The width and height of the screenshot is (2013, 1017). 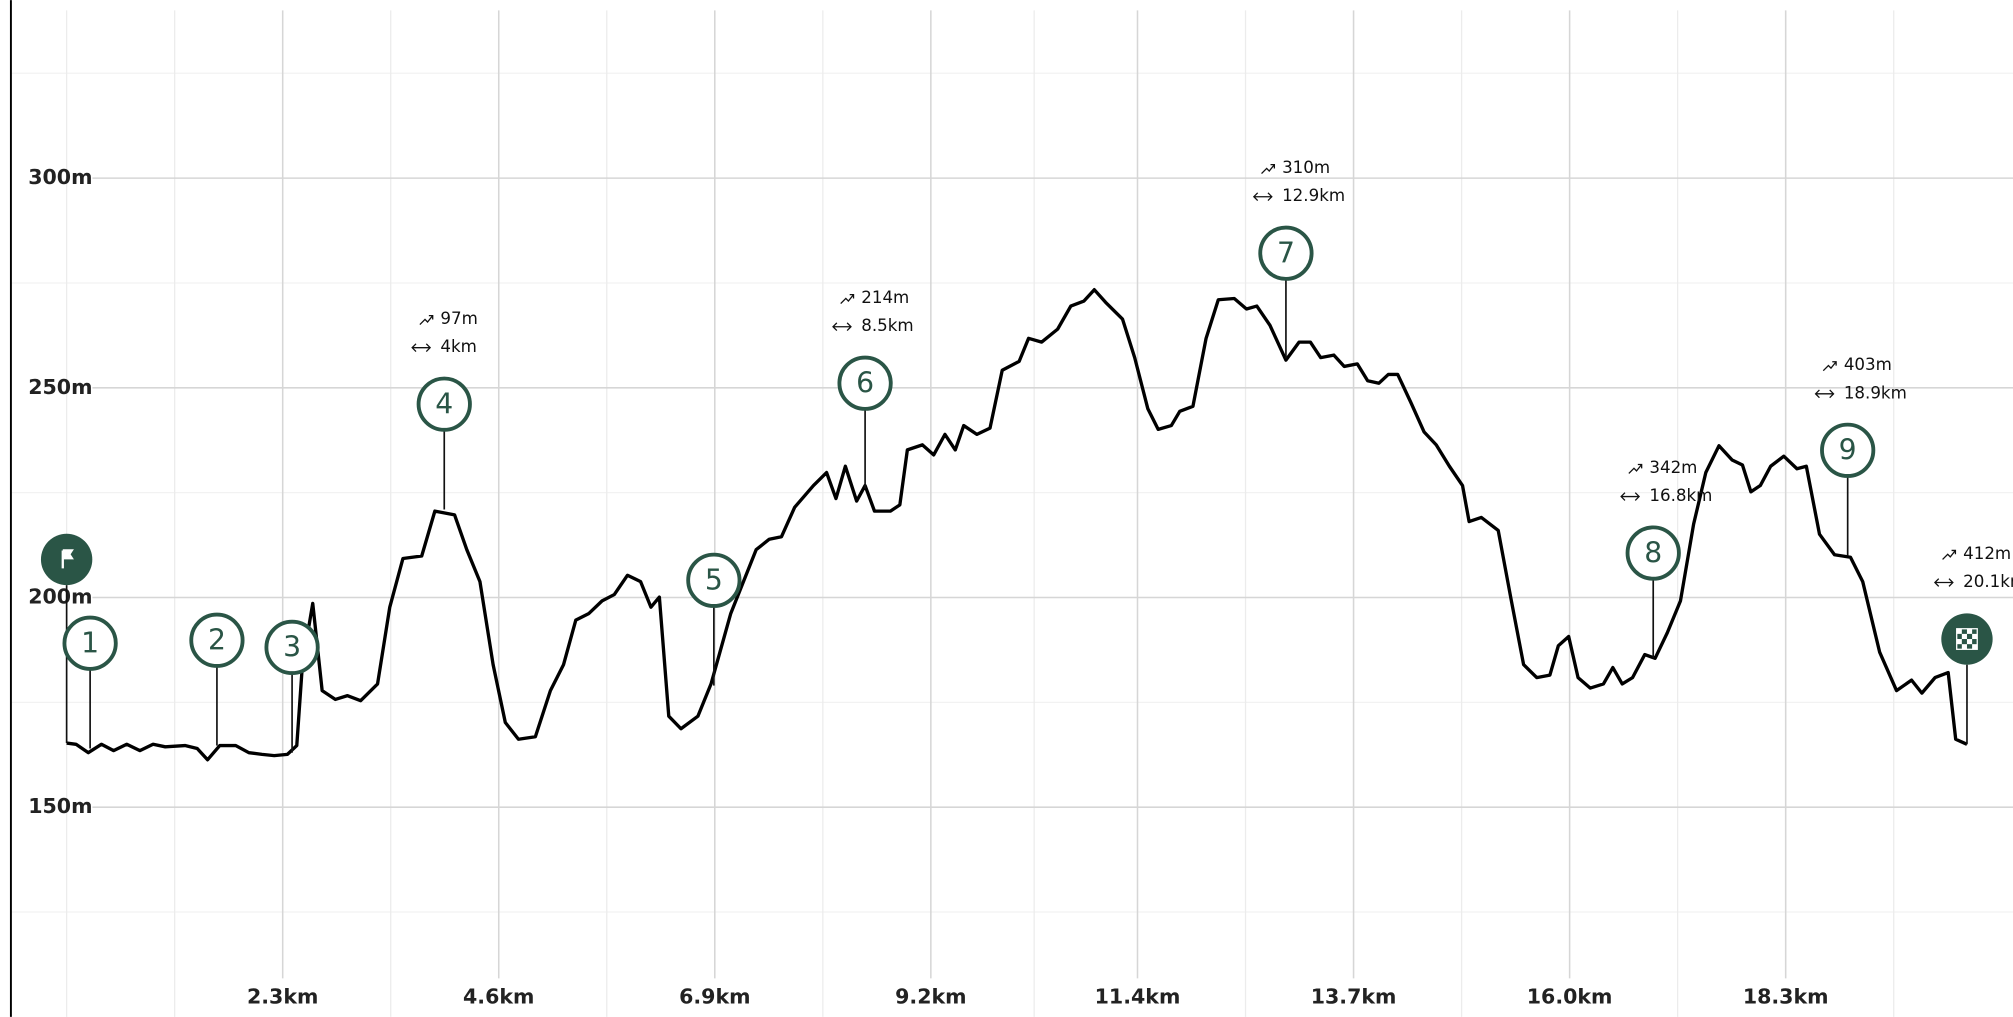 What do you see at coordinates (714, 619) in the screenshot?
I see `waypoint: 5` at bounding box center [714, 619].